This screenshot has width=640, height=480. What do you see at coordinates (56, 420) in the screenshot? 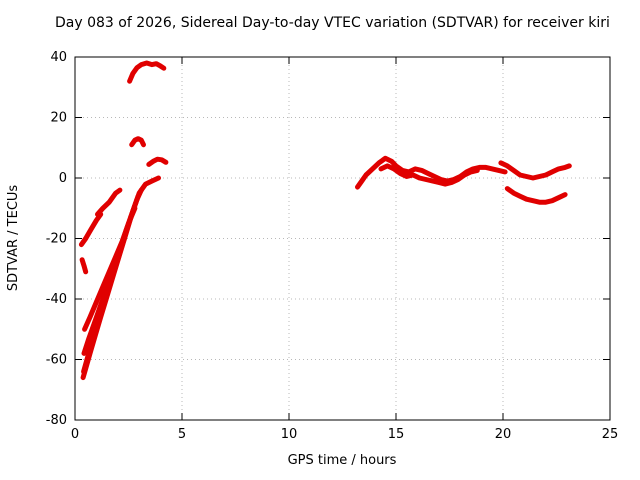
I see `y-tick-label: -80` at bounding box center [56, 420].